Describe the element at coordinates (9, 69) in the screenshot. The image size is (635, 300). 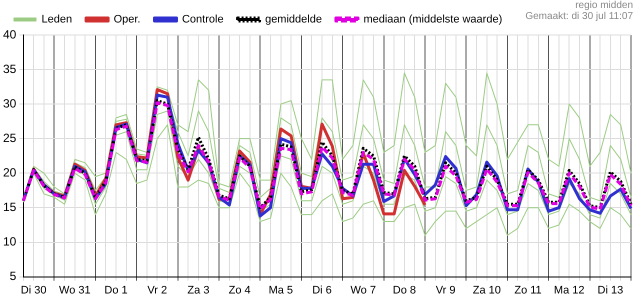
I see `y-tick-label: 35` at that location.